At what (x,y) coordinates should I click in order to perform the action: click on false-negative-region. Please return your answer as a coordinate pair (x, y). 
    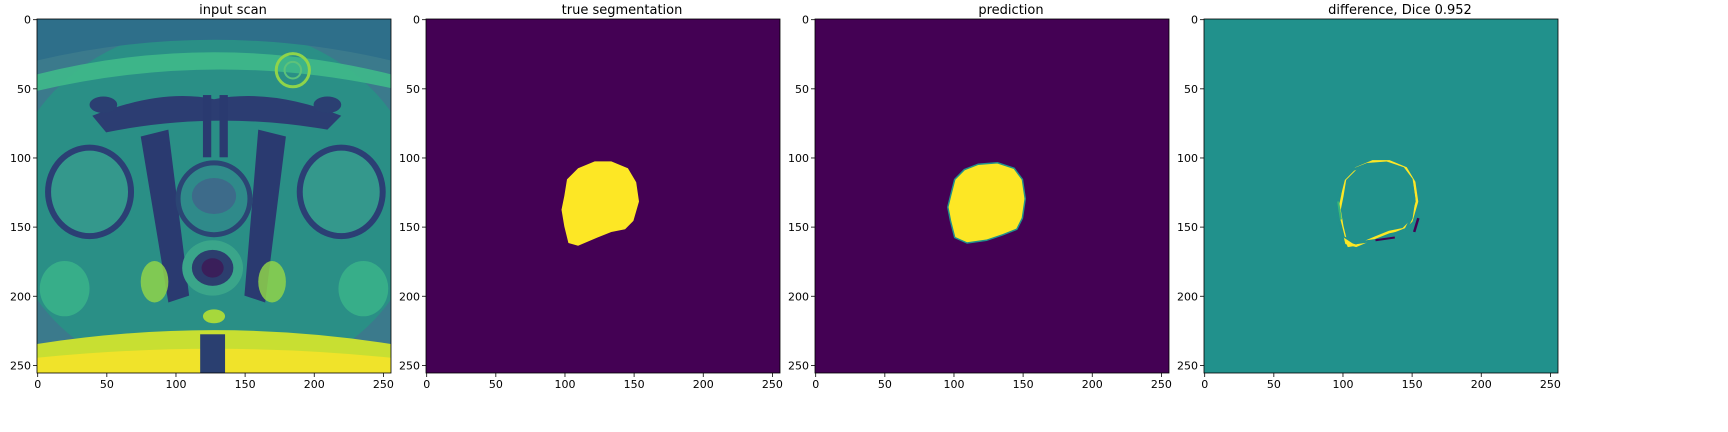
    Looking at the image, I should click on (1350, 242).